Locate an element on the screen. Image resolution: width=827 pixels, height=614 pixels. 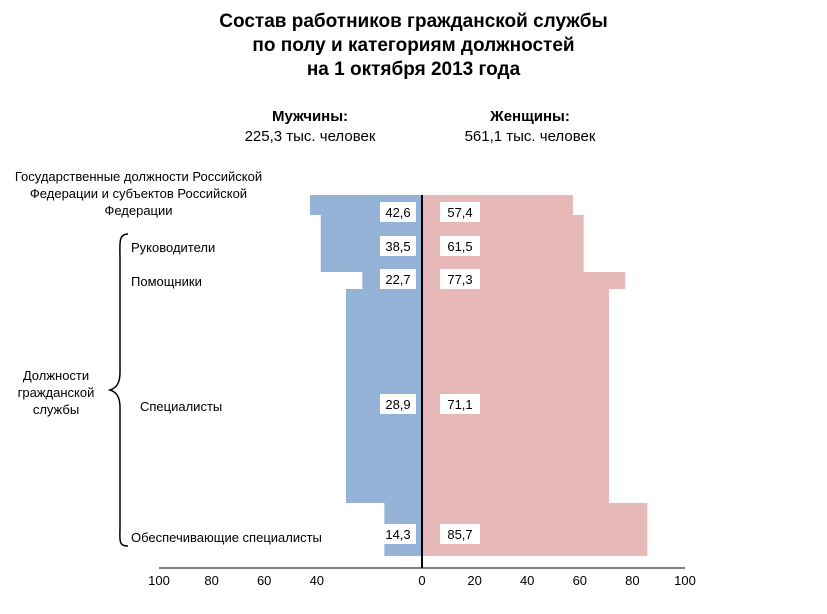
men-data-label-state-positions: 42,6 is located at coordinates (397, 212).